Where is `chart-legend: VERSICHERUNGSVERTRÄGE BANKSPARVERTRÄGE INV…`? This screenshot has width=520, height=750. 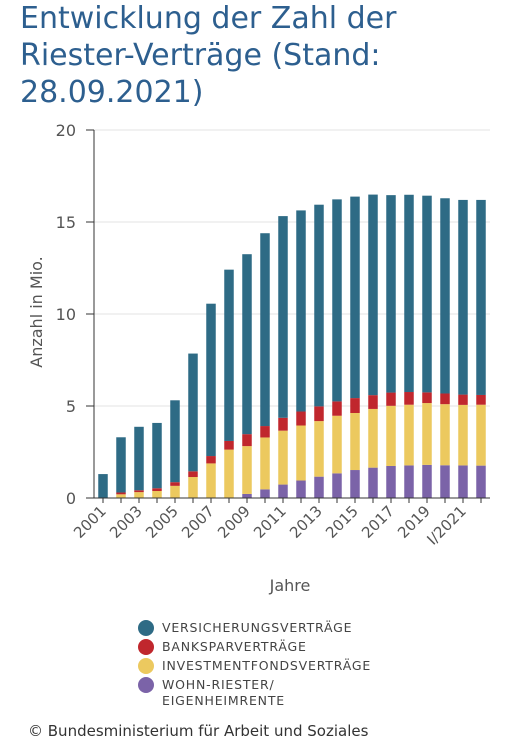
chart-legend: VERSICHERUNGSVERTRÄGE BANKSPARVERTRÄGE INV… is located at coordinates (254, 666).